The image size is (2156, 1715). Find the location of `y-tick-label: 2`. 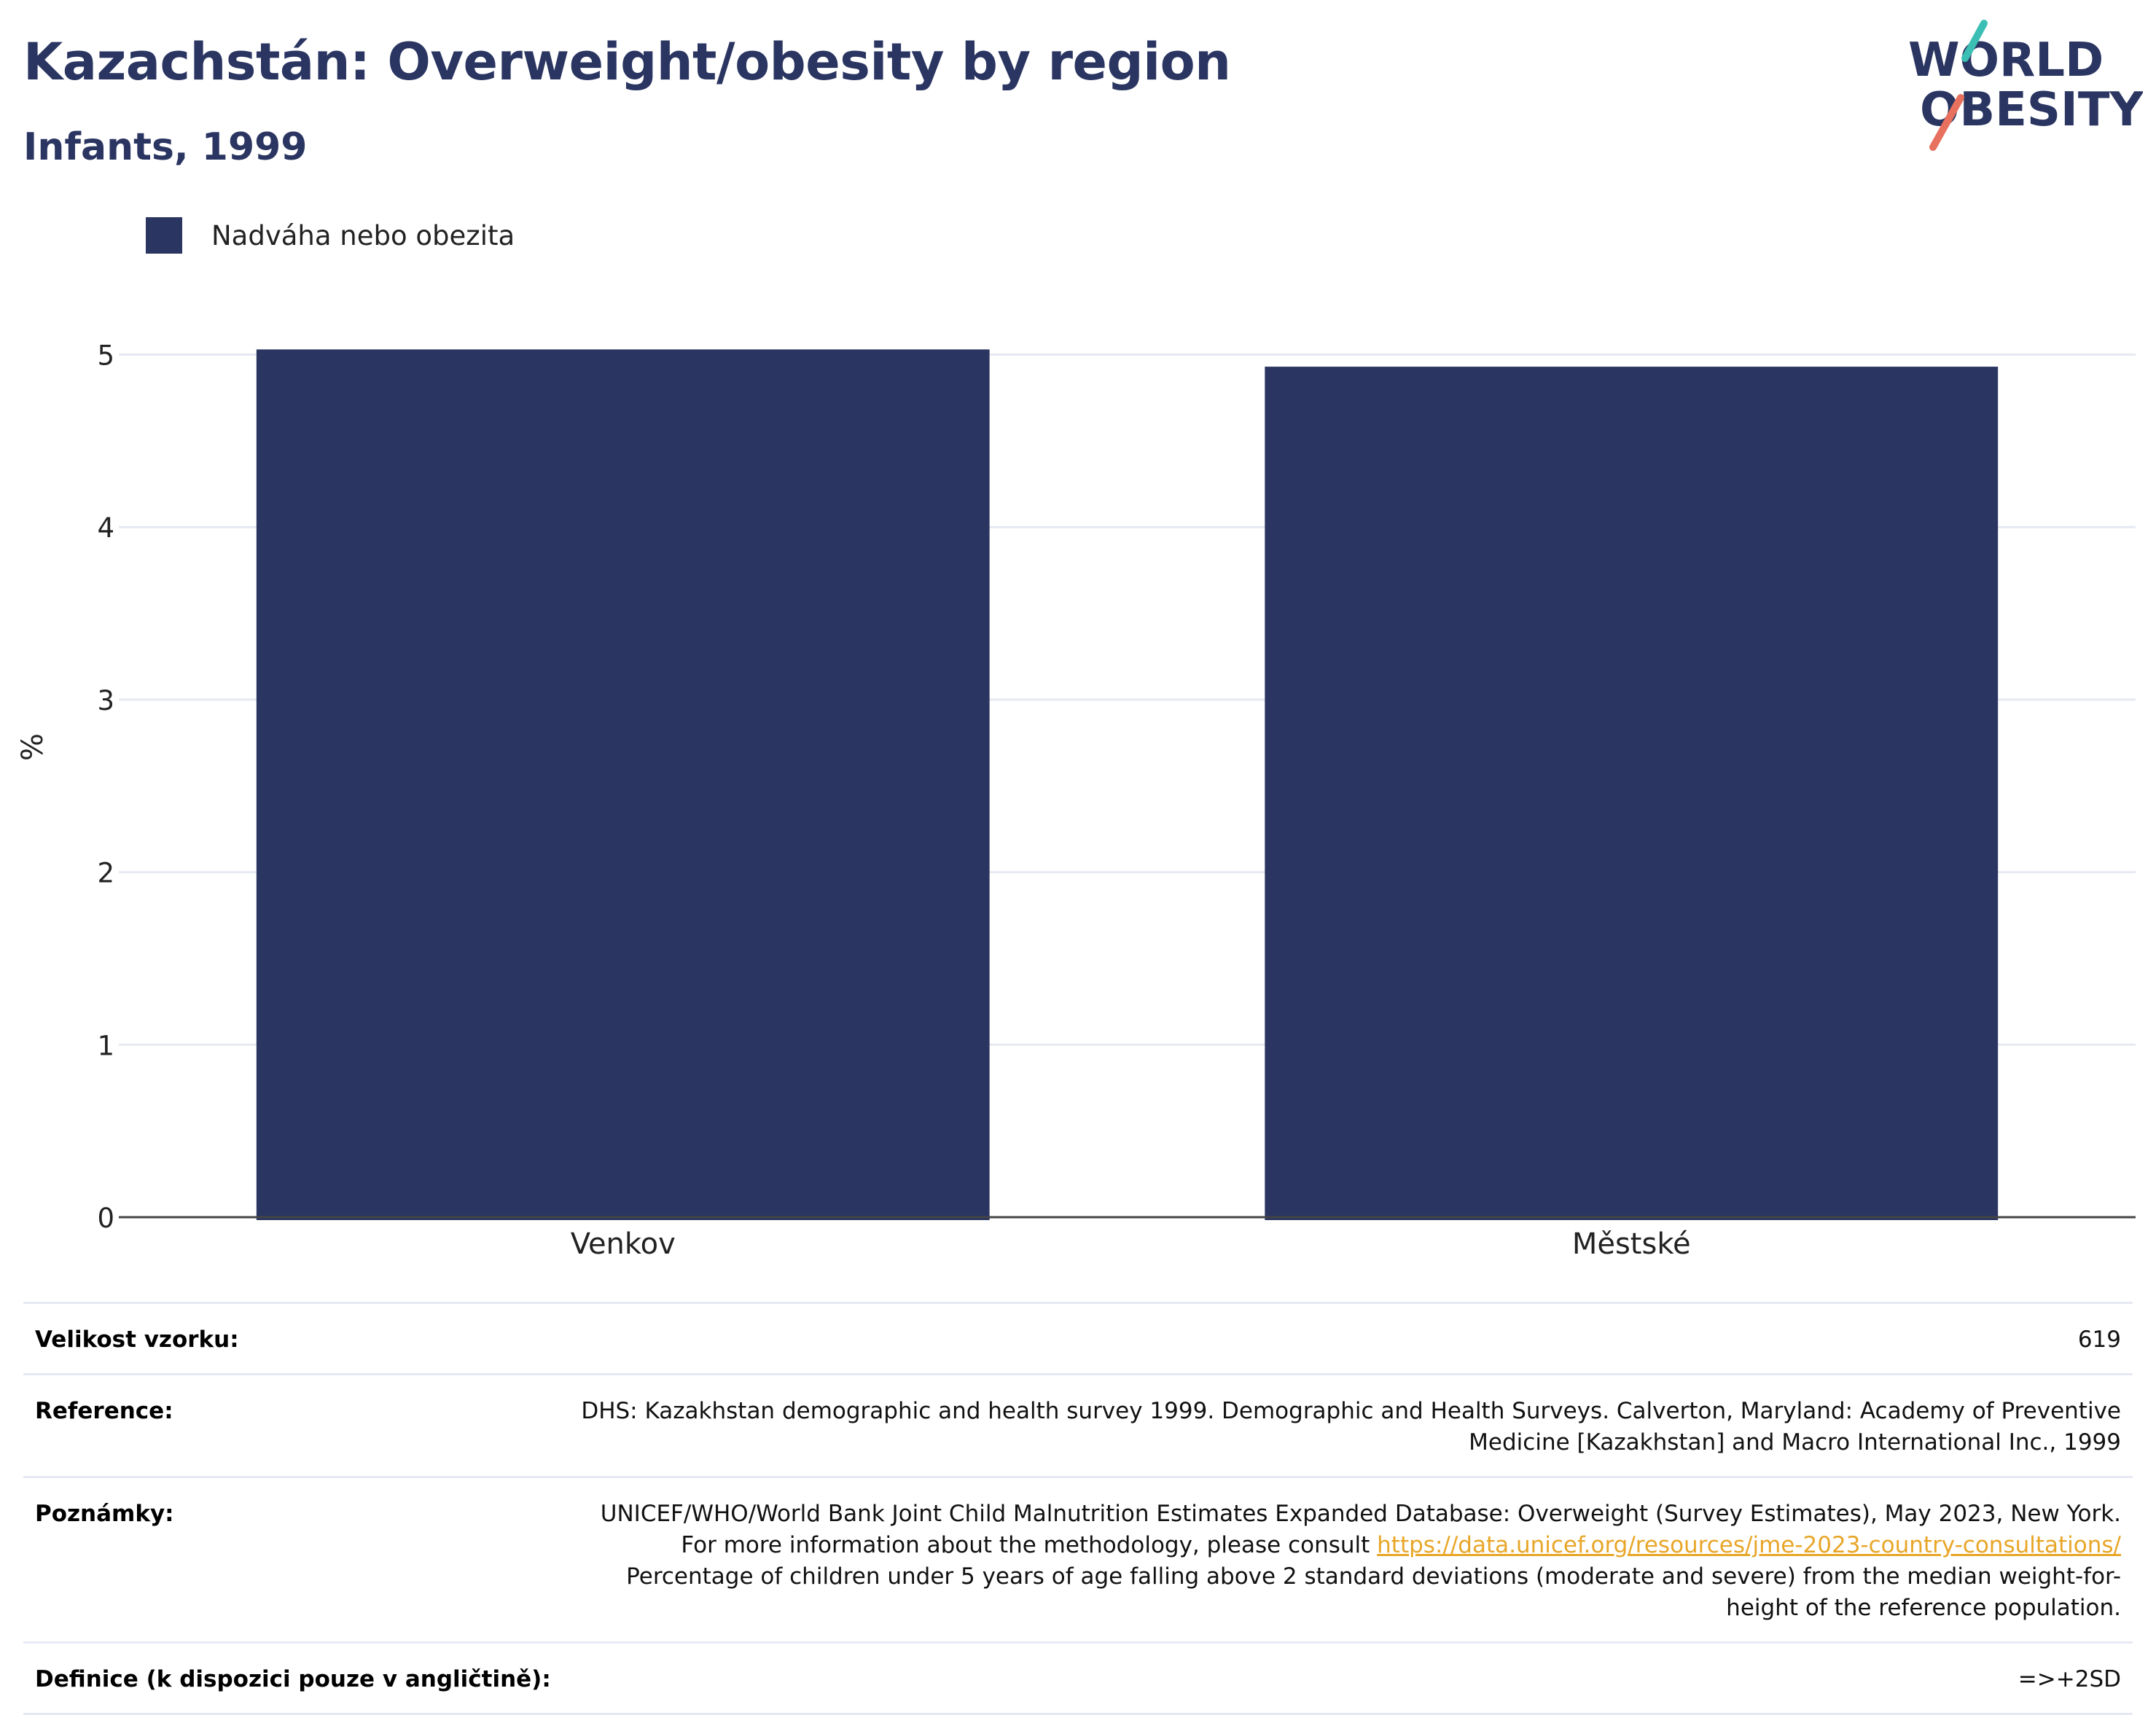

y-tick-label: 2 is located at coordinates (105, 873).